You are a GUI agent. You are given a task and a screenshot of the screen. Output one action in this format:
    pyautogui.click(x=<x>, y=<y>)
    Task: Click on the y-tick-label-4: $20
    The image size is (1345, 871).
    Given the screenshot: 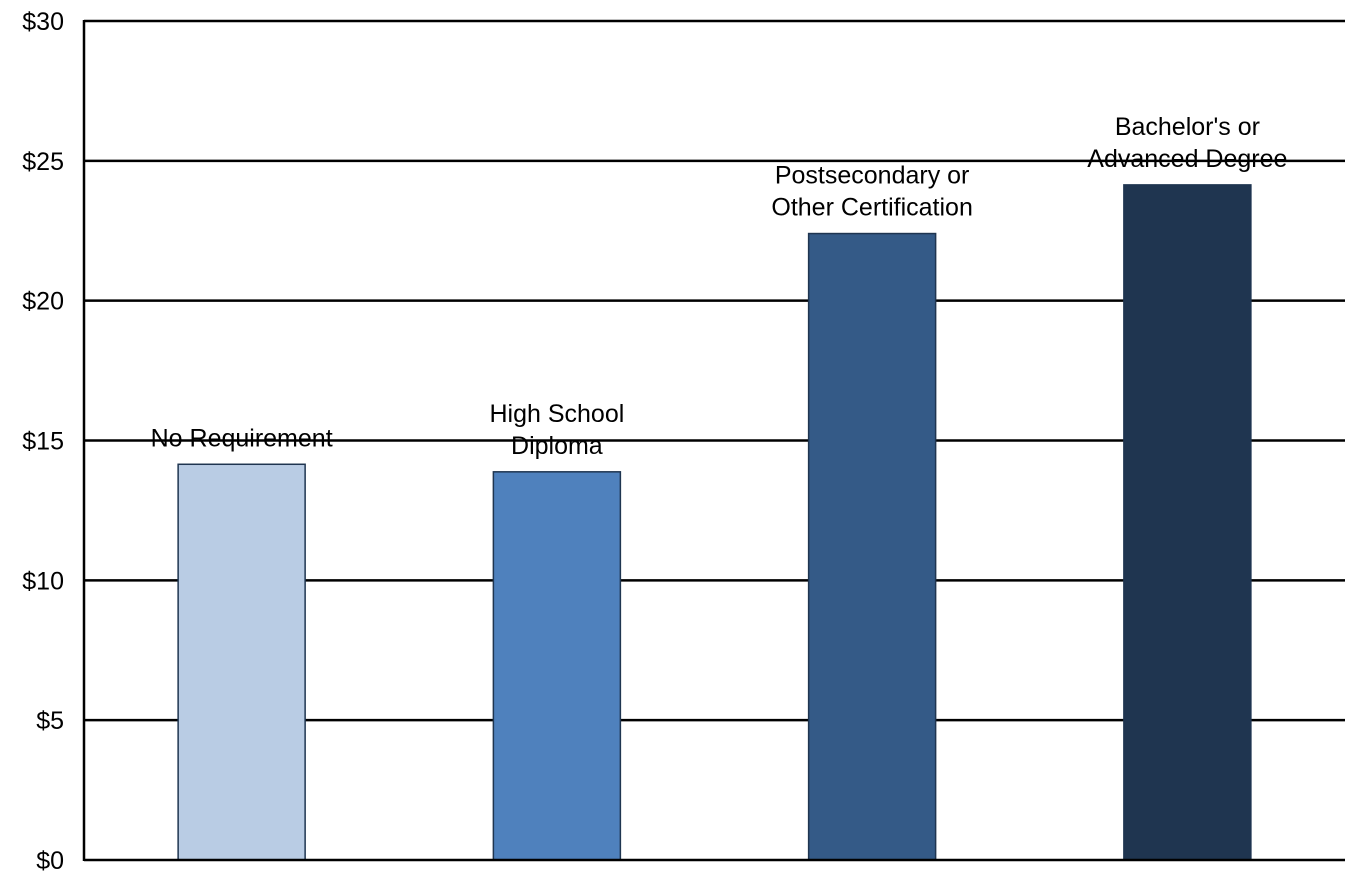 What is the action you would take?
    pyautogui.click(x=43, y=302)
    